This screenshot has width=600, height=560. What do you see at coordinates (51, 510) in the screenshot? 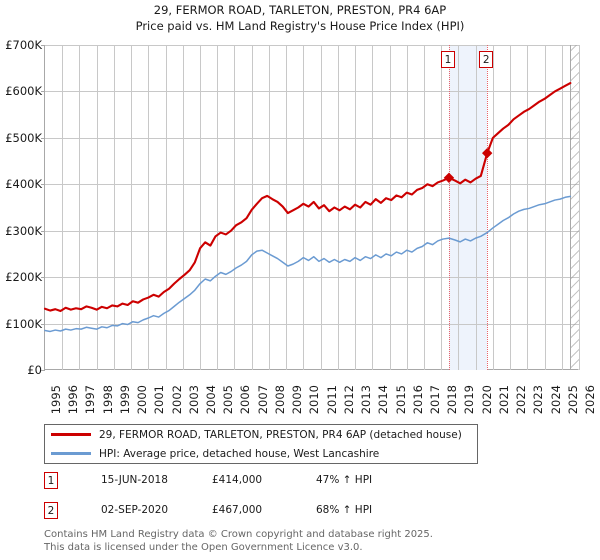
I see `sale-index-badge: 2` at bounding box center [51, 510].